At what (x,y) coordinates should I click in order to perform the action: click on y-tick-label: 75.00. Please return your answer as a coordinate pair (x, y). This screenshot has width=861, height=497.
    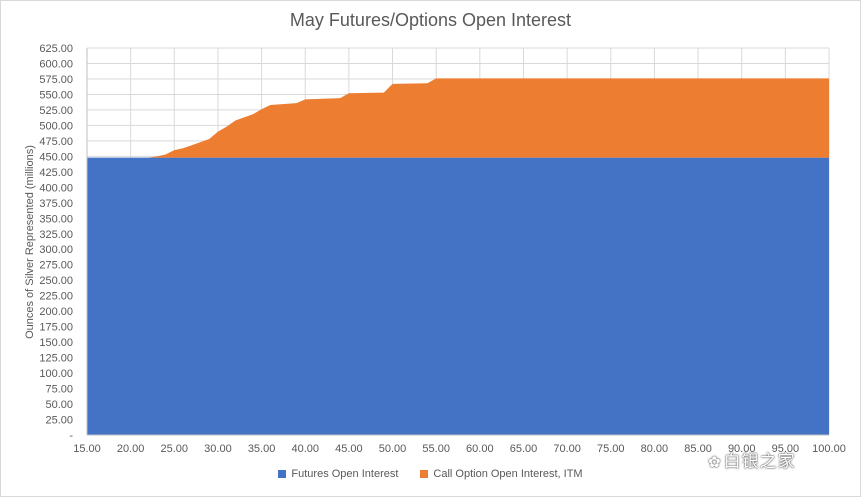
    Looking at the image, I should click on (59, 390).